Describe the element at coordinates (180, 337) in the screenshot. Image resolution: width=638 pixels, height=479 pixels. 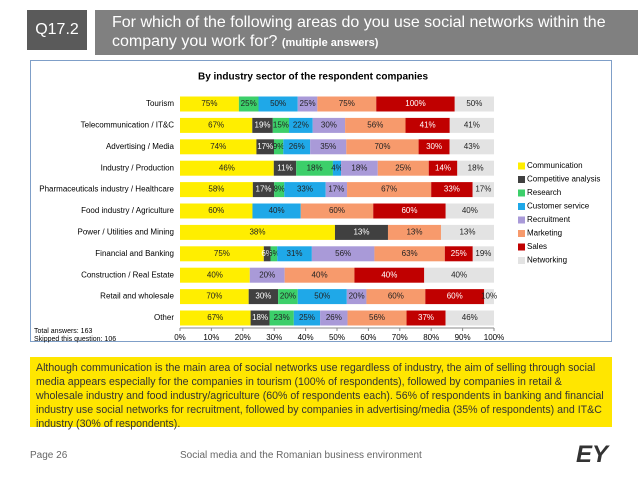
I see `x-tick-label: 0%` at that location.